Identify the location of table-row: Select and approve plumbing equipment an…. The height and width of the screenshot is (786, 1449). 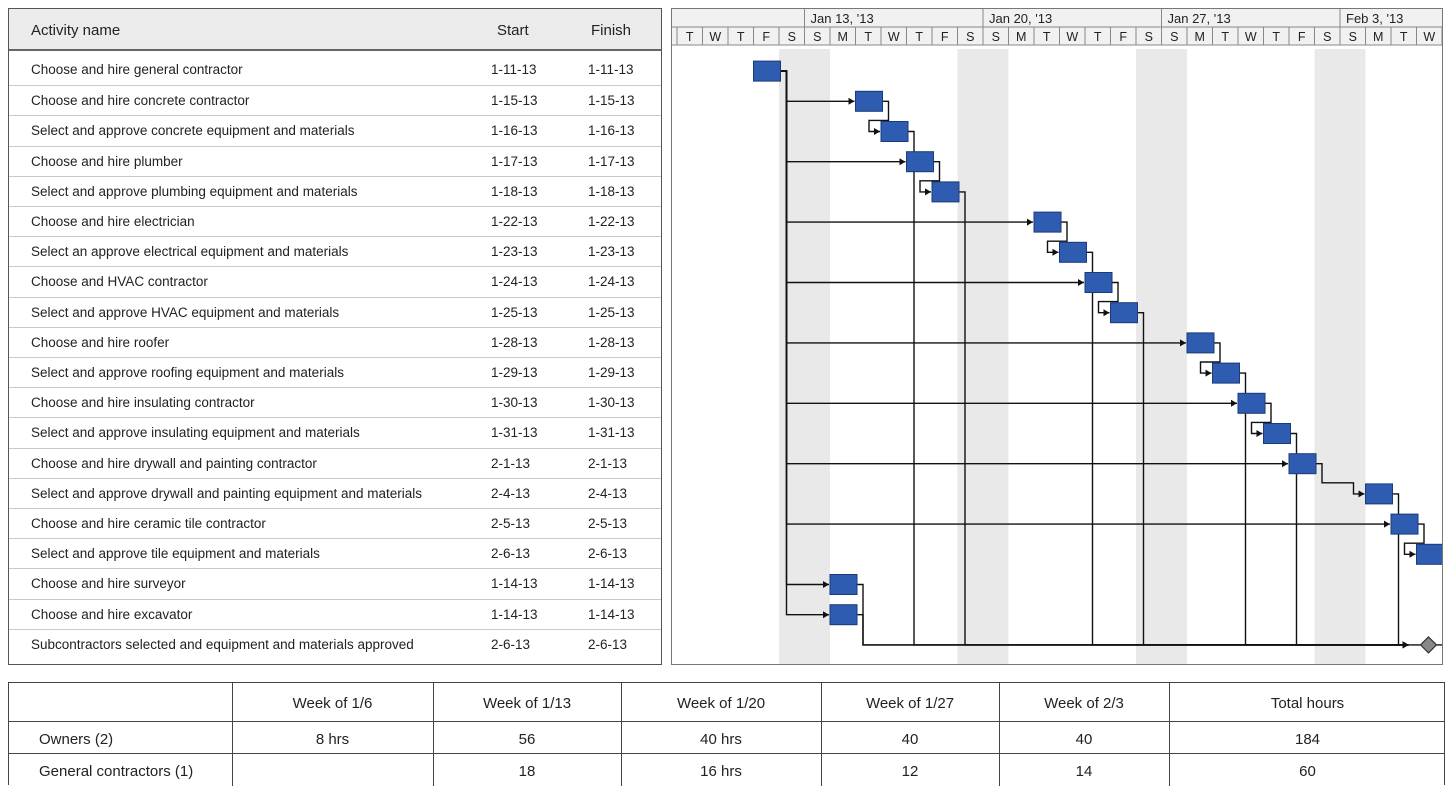
(335, 191).